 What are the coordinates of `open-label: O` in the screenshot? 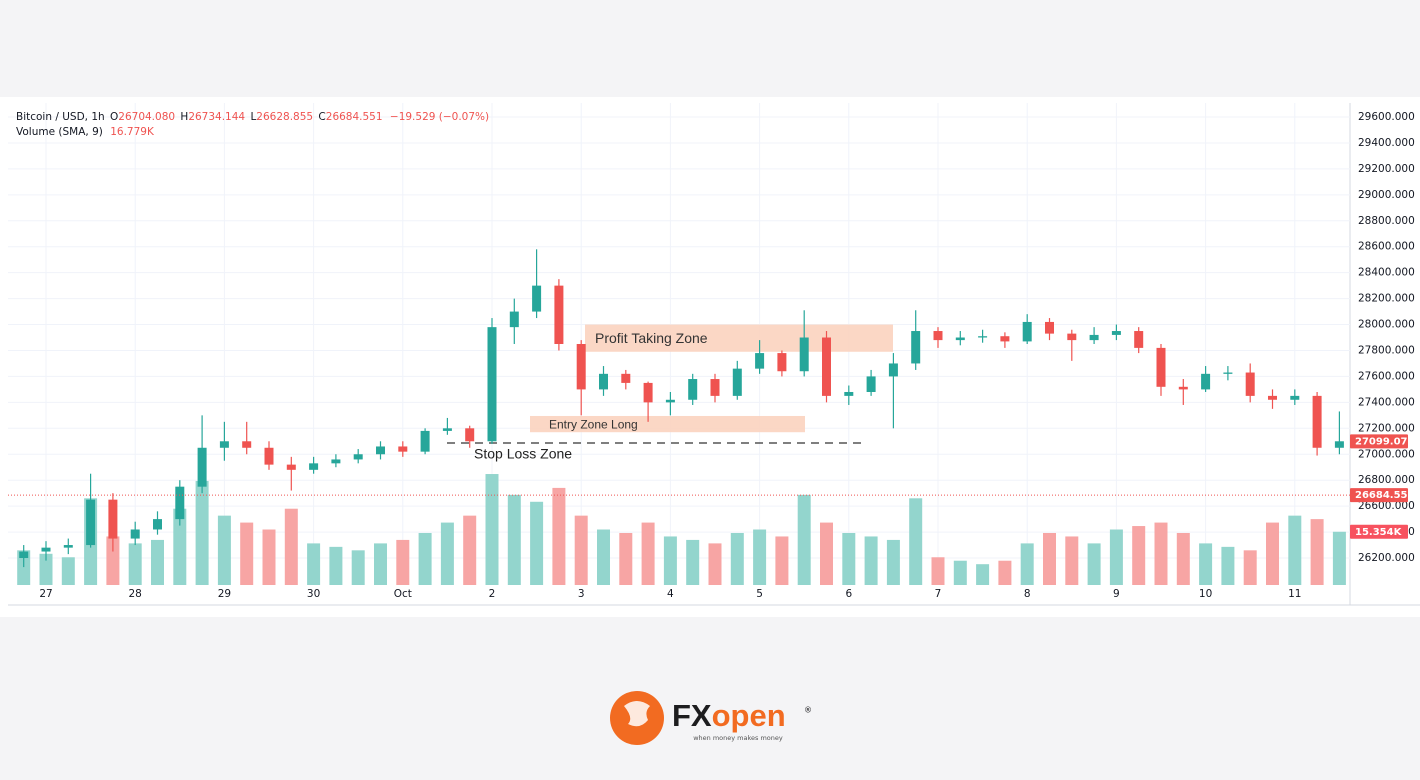 It's located at (114, 117).